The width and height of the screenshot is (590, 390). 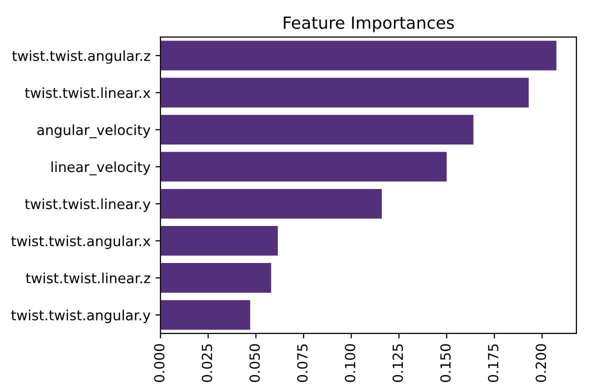 I want to click on x-tick-label: 0.150, so click(x=445, y=363).